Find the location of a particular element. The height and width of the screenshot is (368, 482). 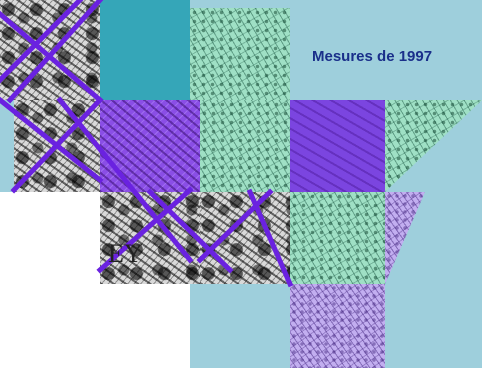

map-tile-lower-green is located at coordinates (337, 238).